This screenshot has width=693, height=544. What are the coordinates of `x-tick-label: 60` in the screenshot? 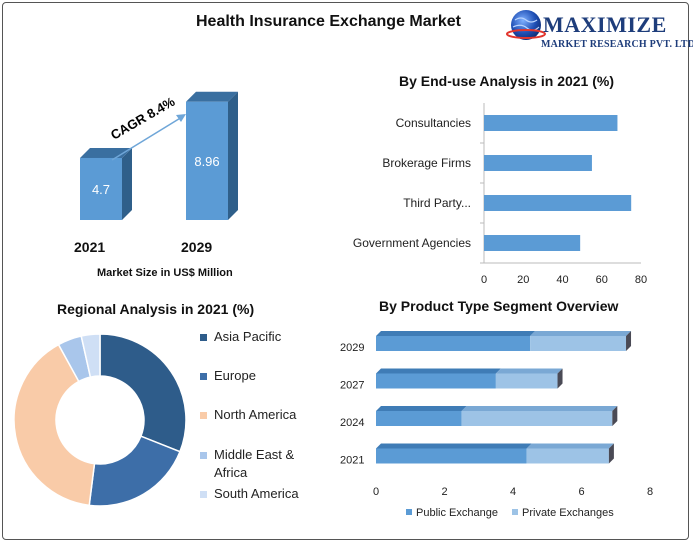 It's located at (602, 280).